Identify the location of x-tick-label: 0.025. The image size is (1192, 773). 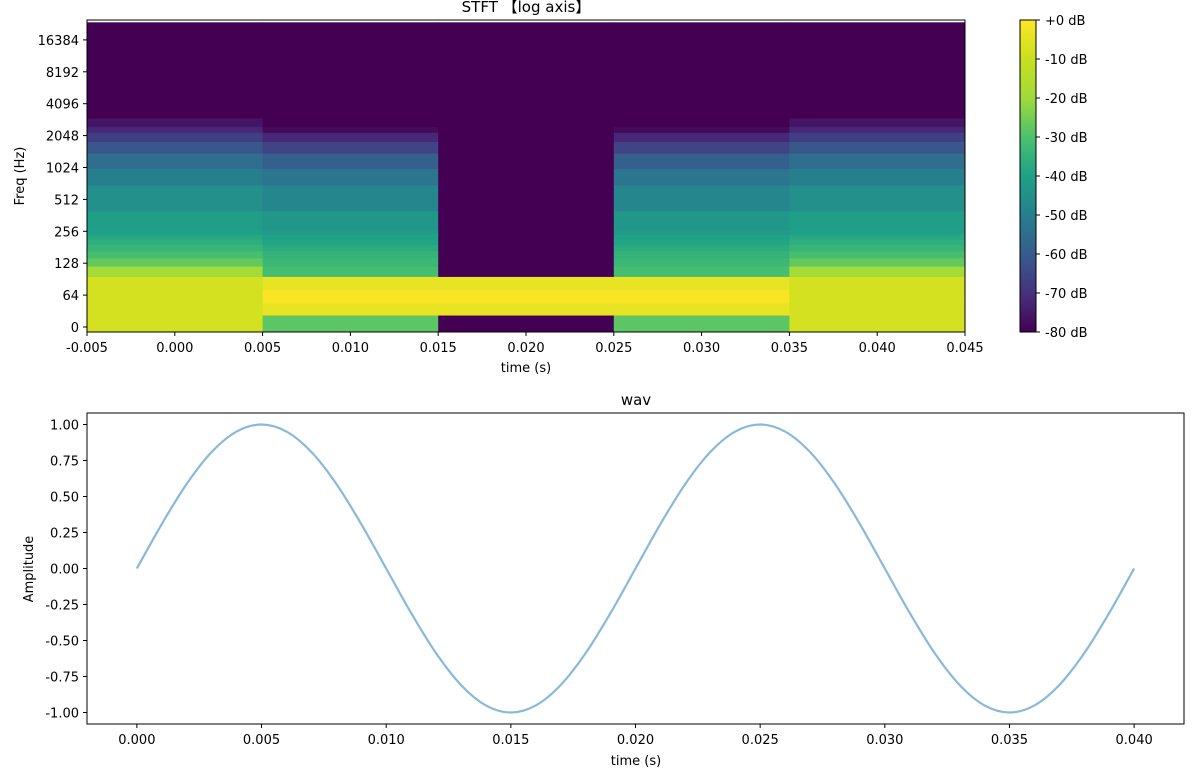
(613, 348).